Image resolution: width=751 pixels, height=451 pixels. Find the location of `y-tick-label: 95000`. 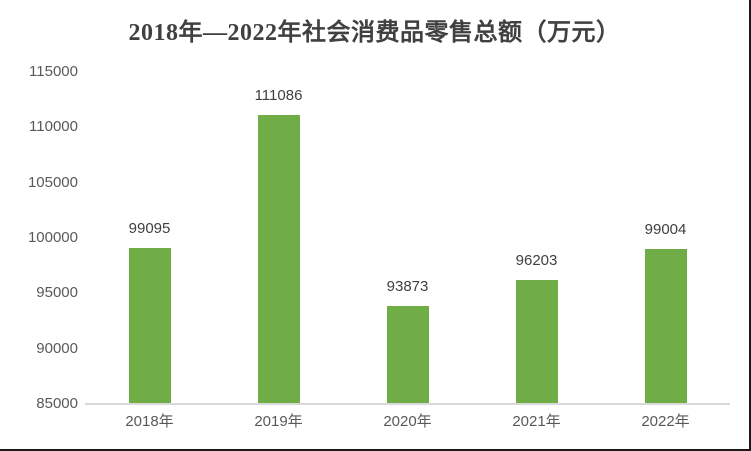

y-tick-label: 95000 is located at coordinates (57, 293).